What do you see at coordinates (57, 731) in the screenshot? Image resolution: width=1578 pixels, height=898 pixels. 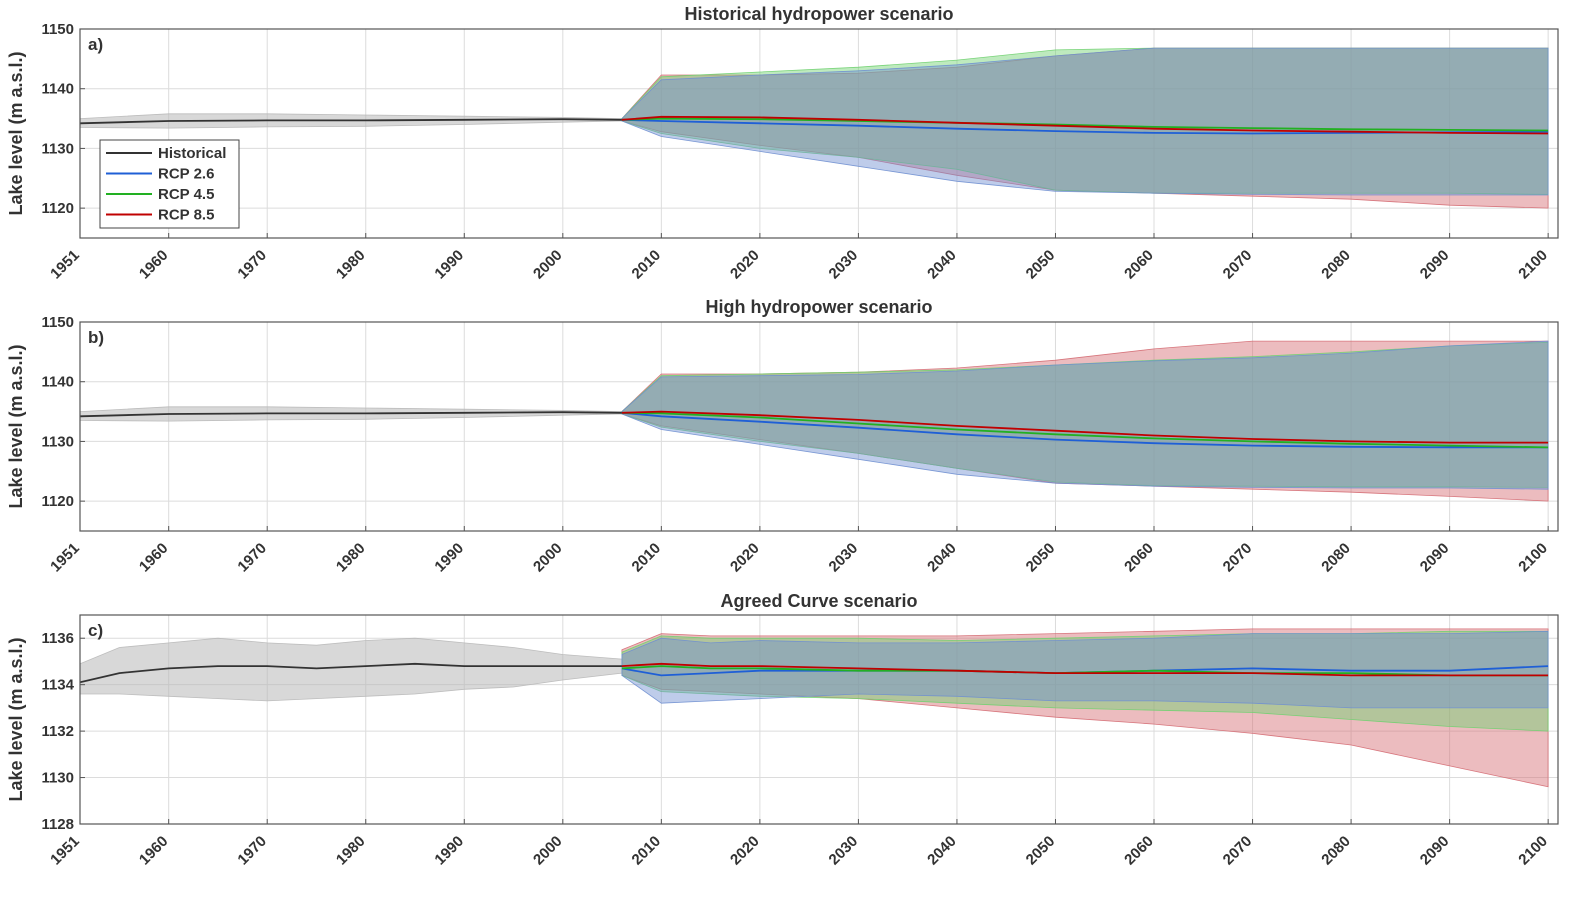 I see `y-tick-label: 1132` at bounding box center [57, 731].